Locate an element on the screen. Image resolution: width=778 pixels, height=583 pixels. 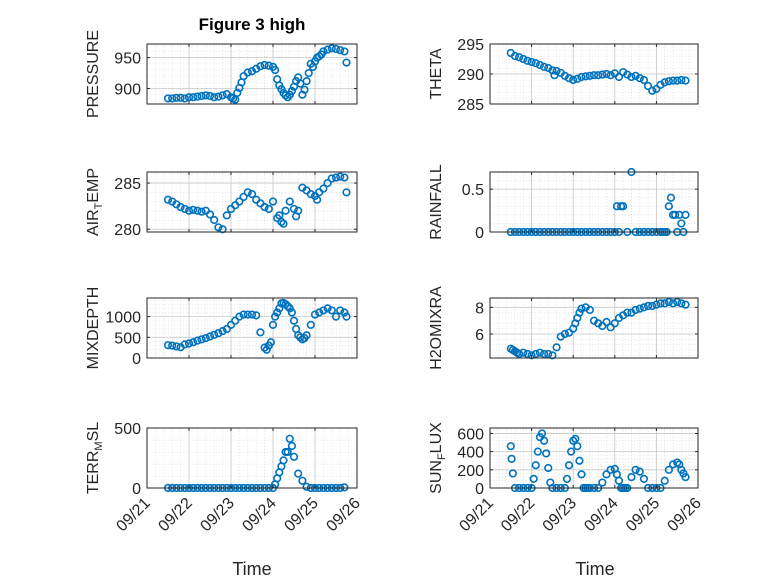
y-tick-label: 950 is located at coordinates (127, 59).